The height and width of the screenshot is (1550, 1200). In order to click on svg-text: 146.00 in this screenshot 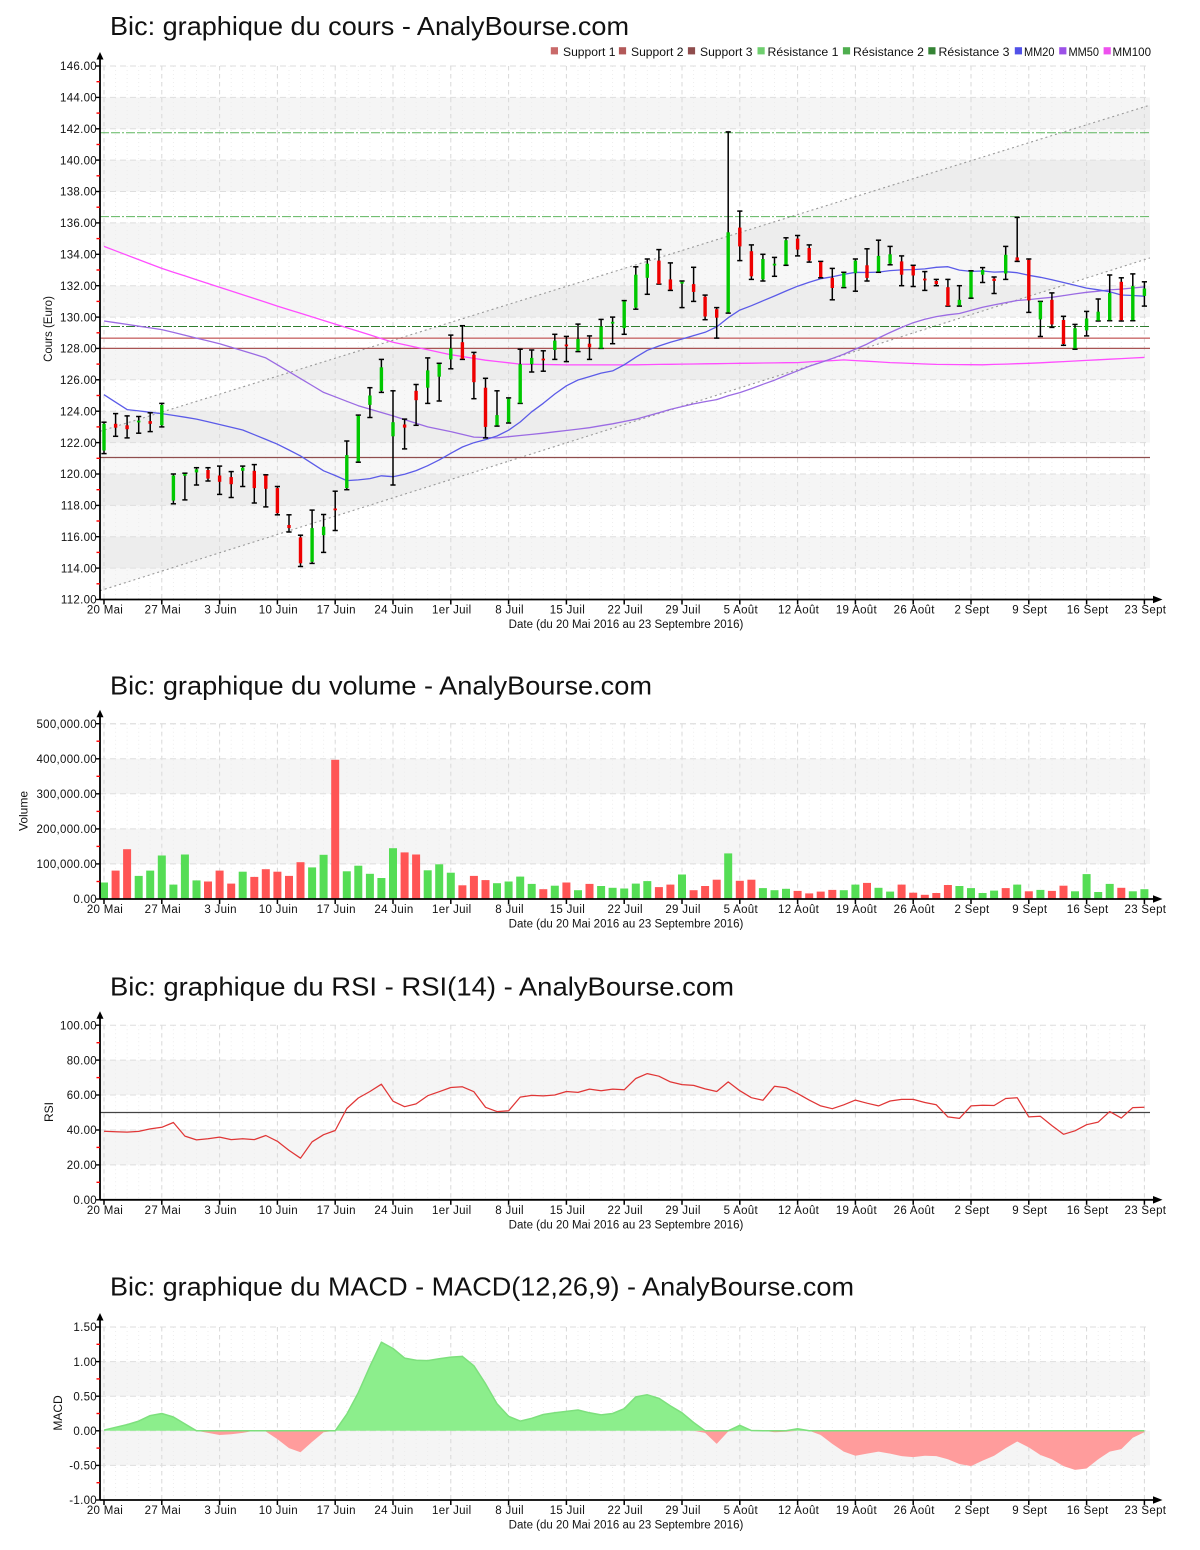, I will do `click(78, 67)`.